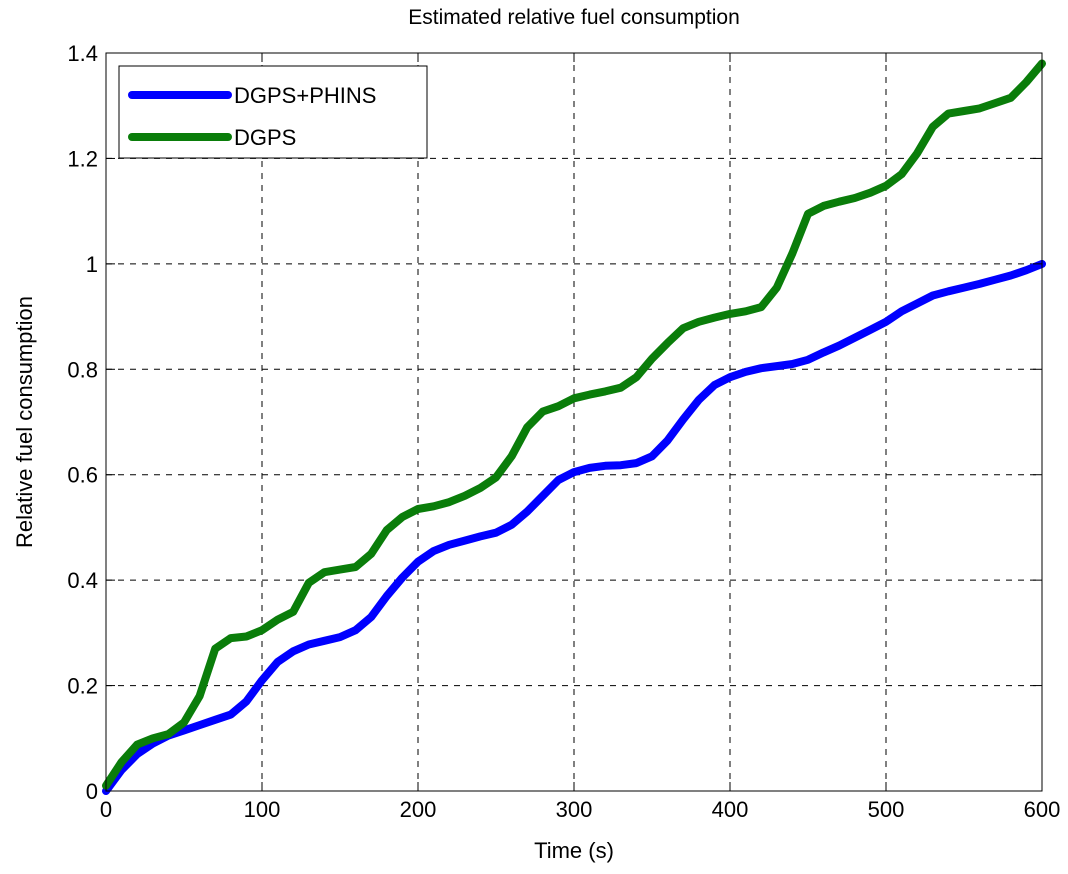 The height and width of the screenshot is (874, 1068). I want to click on legend-label-dgps: DGPS, so click(265, 137).